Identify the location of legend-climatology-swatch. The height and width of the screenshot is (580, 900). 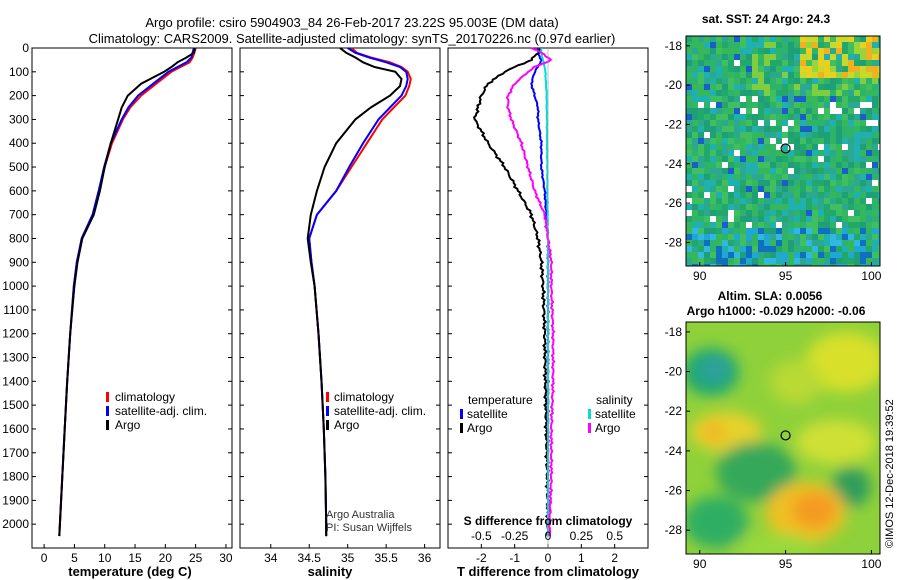
(107, 397).